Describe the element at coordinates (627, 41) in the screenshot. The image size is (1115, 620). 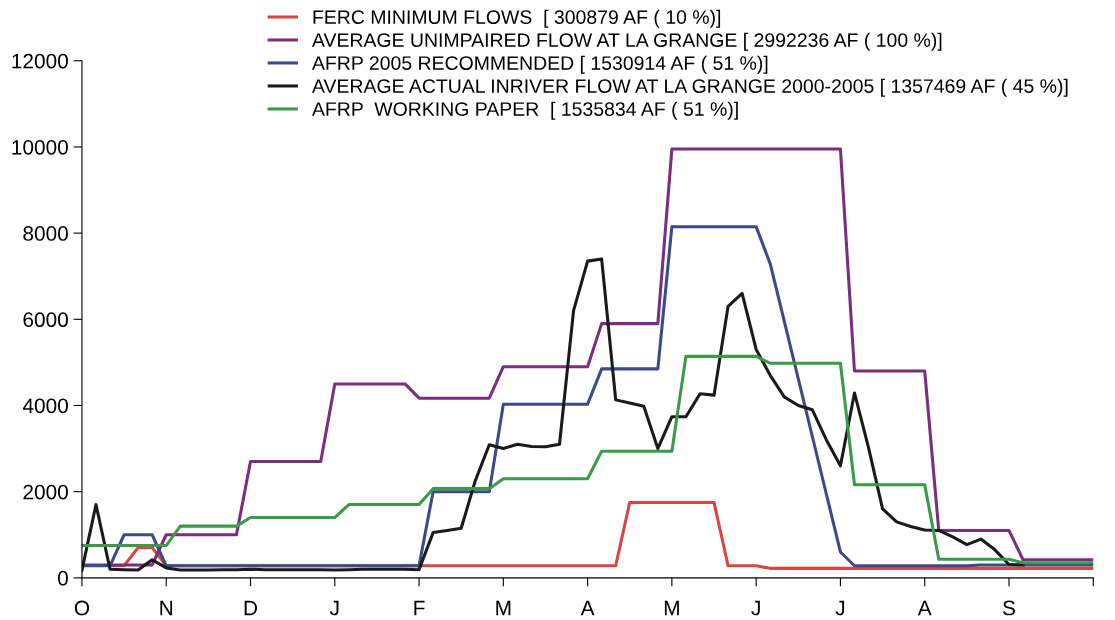
I see `legend-label: AVERAGE UNIMPAIRED FLOW AT LA GRANGE [ 2992236 AF ( 100 %)]` at that location.